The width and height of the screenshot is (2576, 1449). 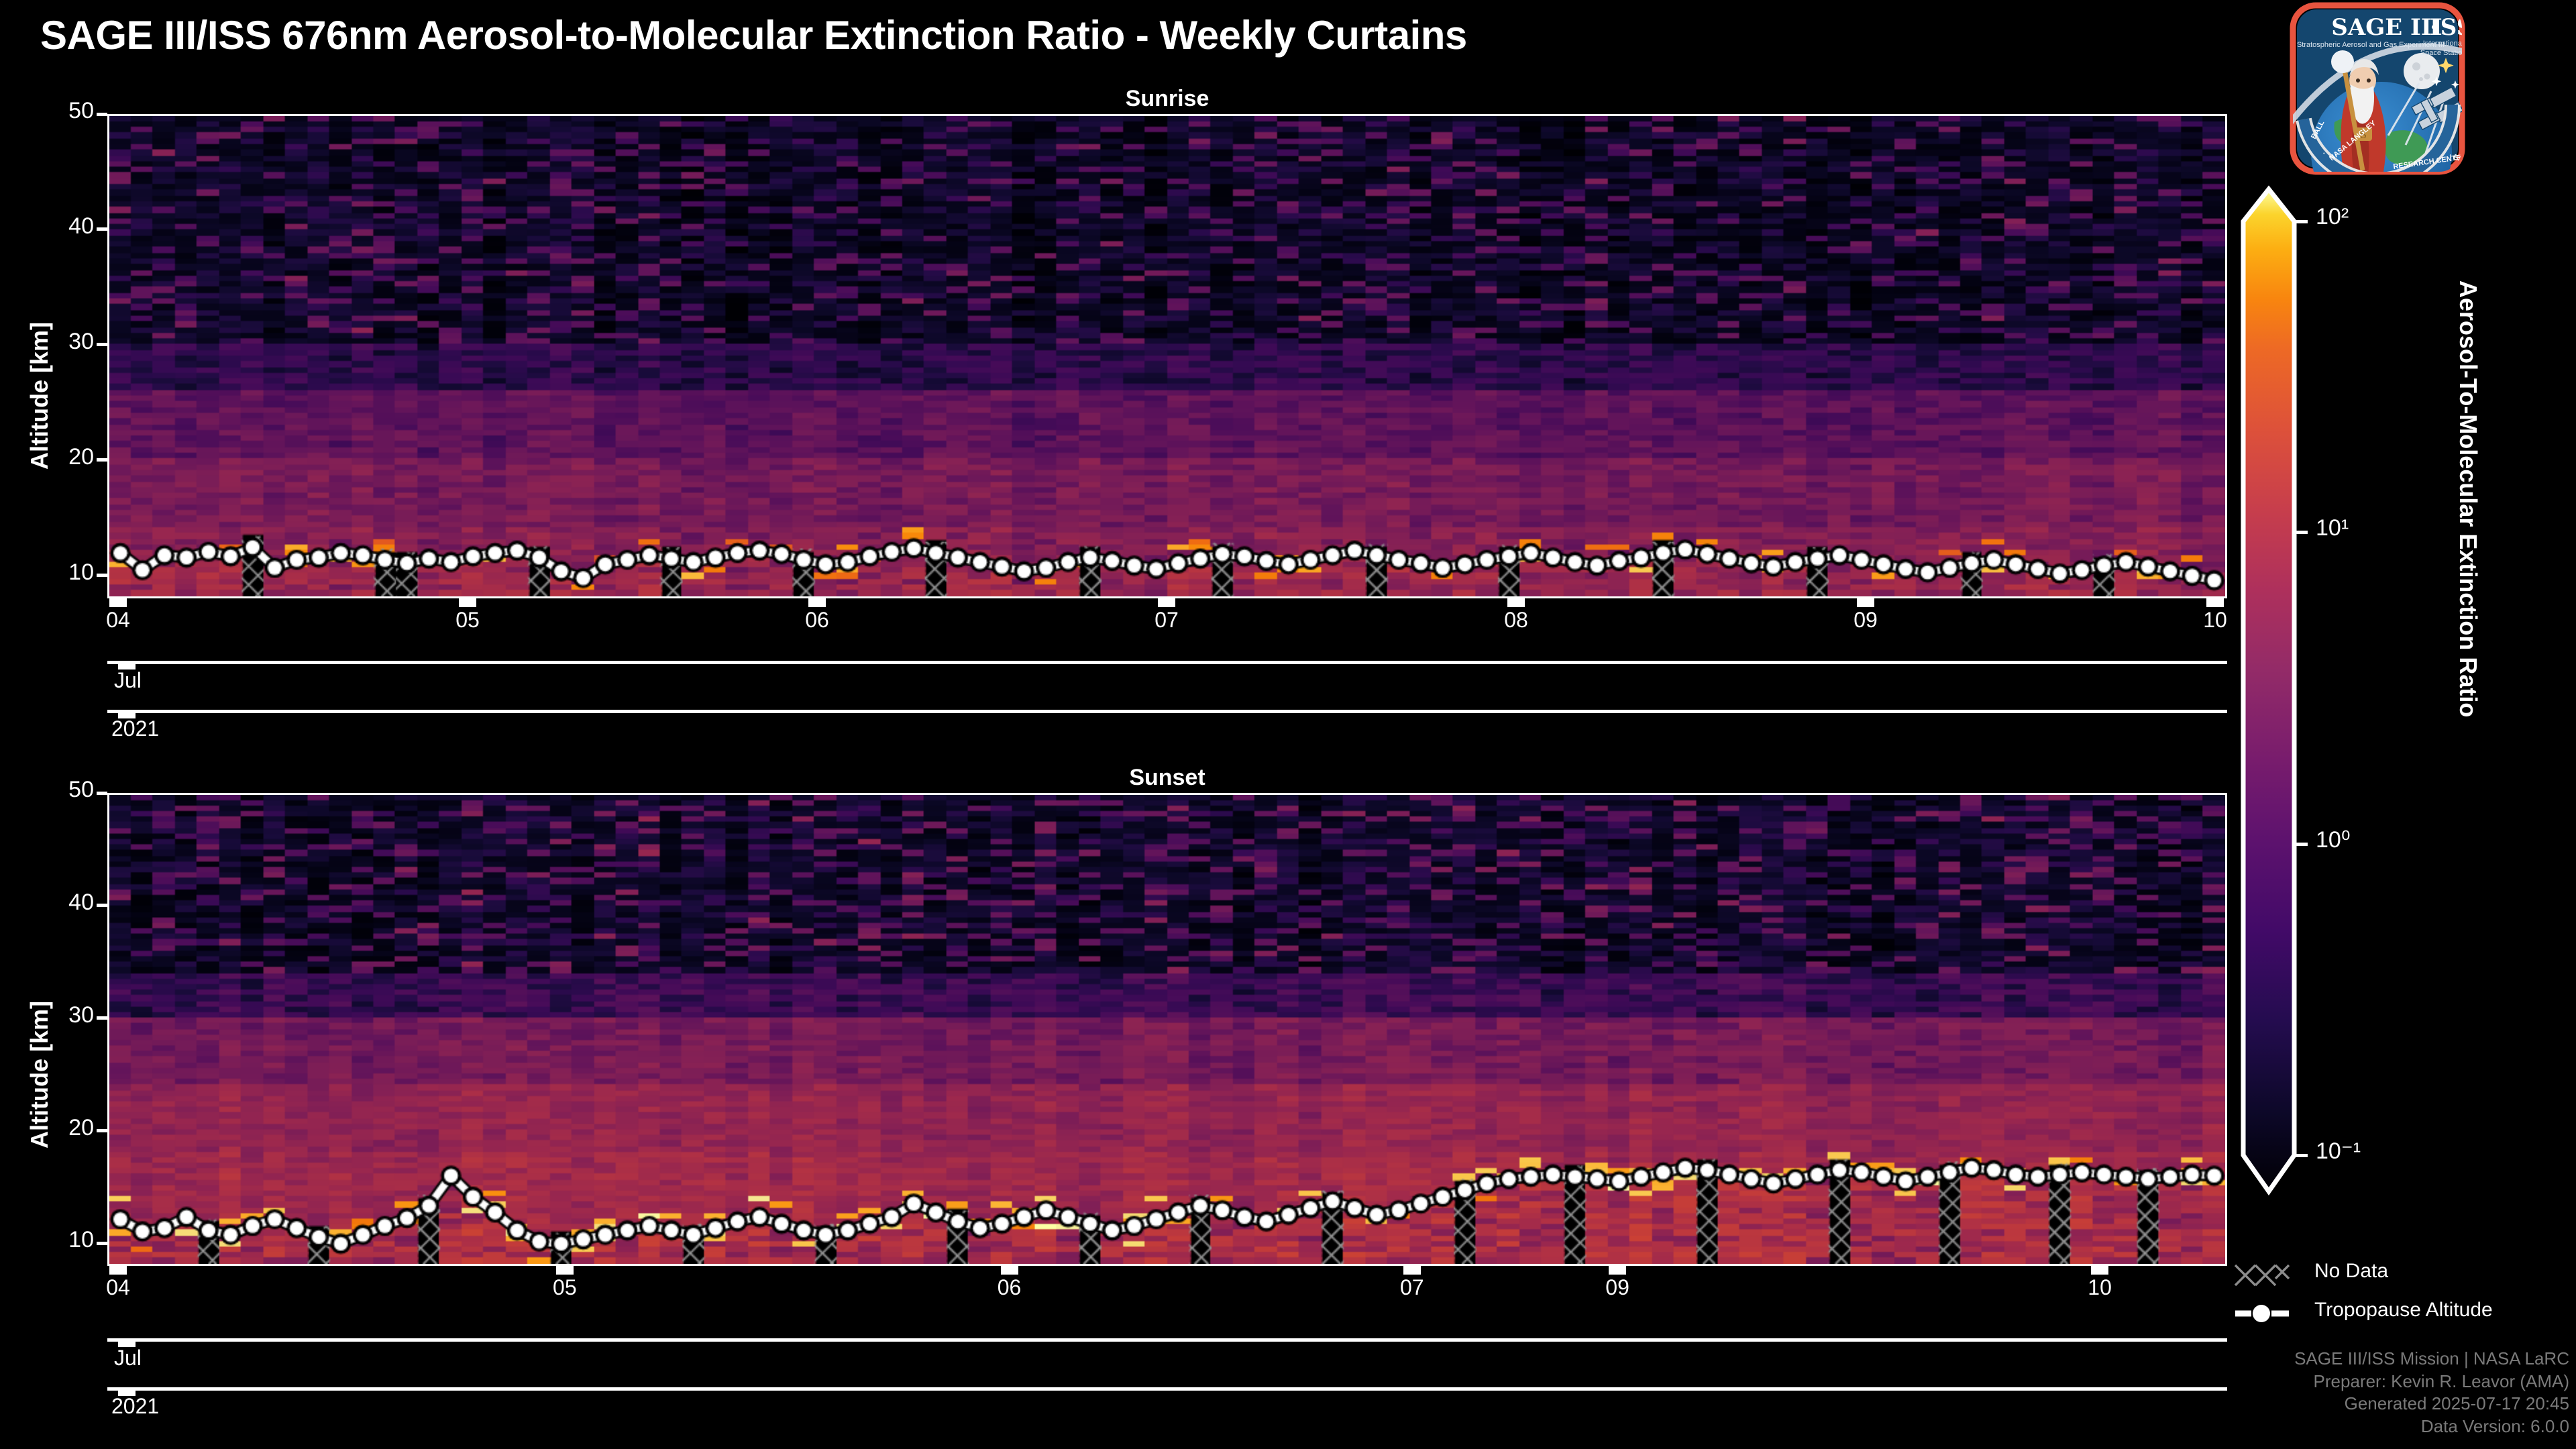 What do you see at coordinates (2403, 1310) in the screenshot?
I see `legend-label-tropopause: Tropopause Altitude` at bounding box center [2403, 1310].